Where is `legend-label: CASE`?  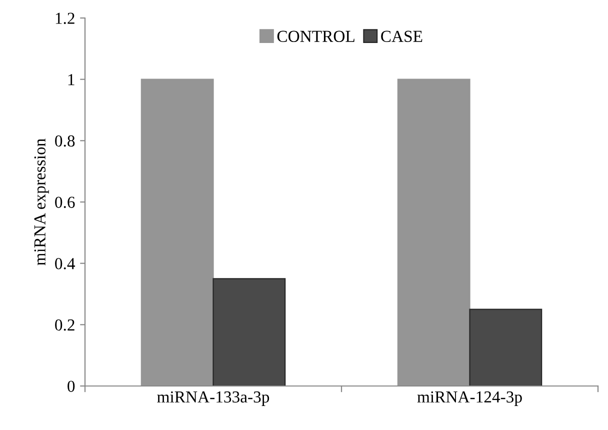
legend-label: CASE is located at coordinates (401, 36).